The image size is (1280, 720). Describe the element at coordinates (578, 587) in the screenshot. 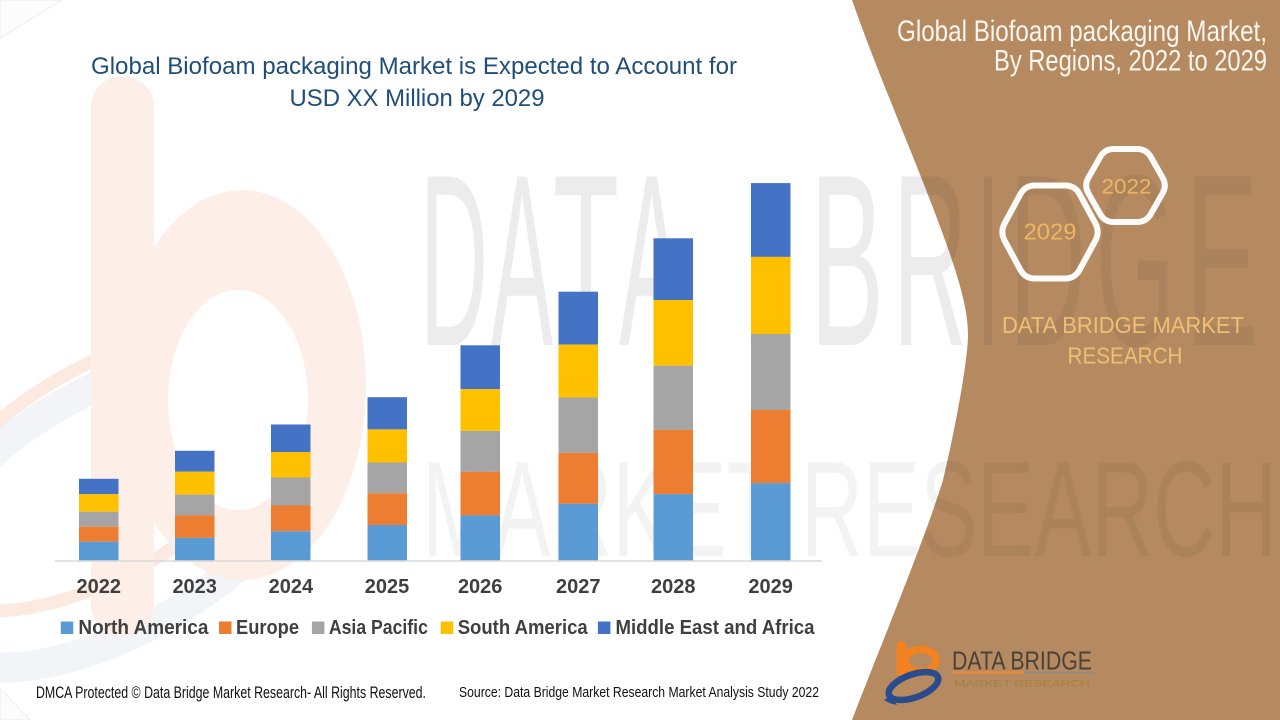

I see `svg-text: 2027` at that location.